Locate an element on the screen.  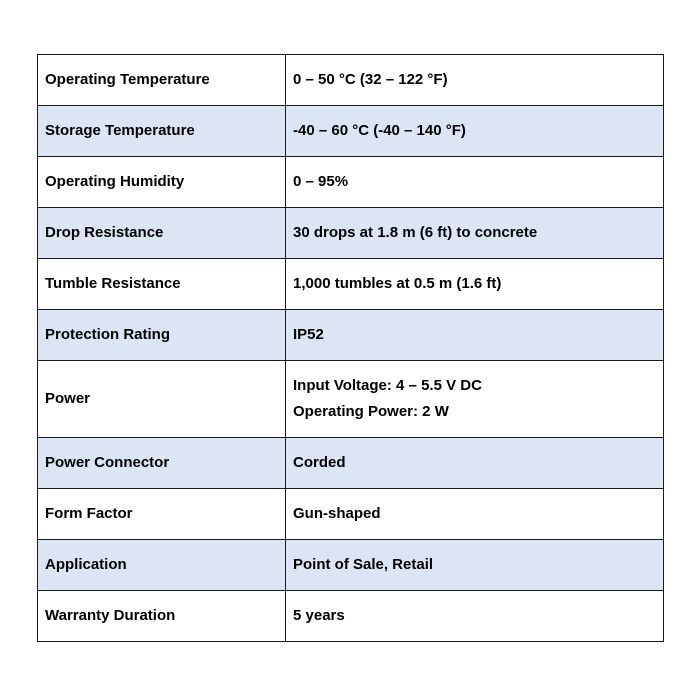
spec-label-cell: Drop Resistance is located at coordinates (161, 233).